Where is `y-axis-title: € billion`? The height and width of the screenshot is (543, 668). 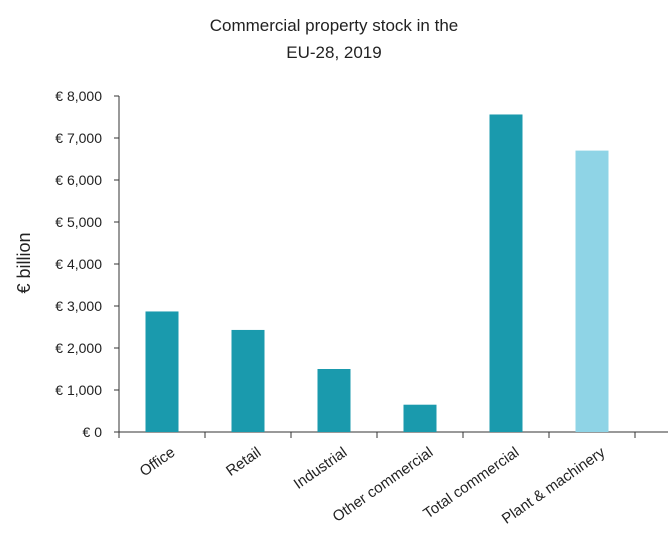 y-axis-title: € billion is located at coordinates (24, 262).